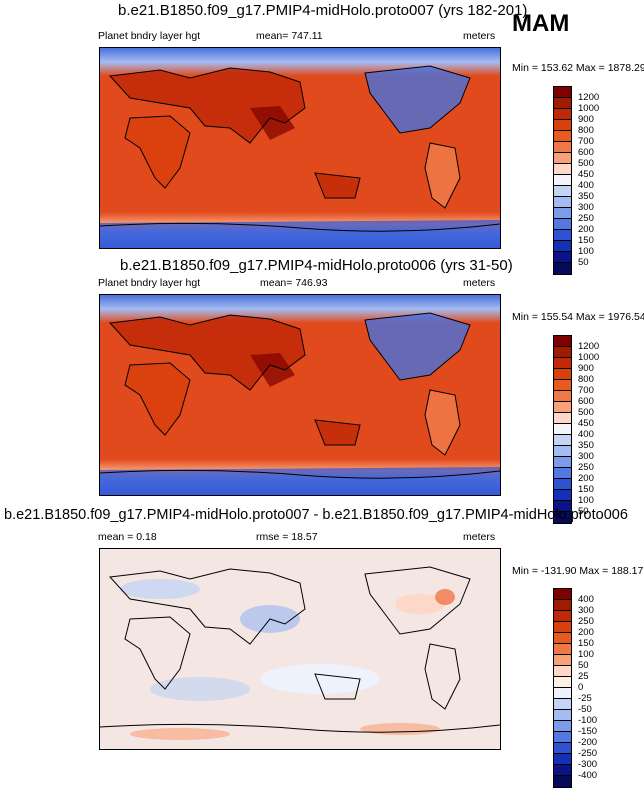 This screenshot has height=788, width=644. What do you see at coordinates (294, 283) in the screenshot?
I see `panel2-mean: mean= 746.93` at bounding box center [294, 283].